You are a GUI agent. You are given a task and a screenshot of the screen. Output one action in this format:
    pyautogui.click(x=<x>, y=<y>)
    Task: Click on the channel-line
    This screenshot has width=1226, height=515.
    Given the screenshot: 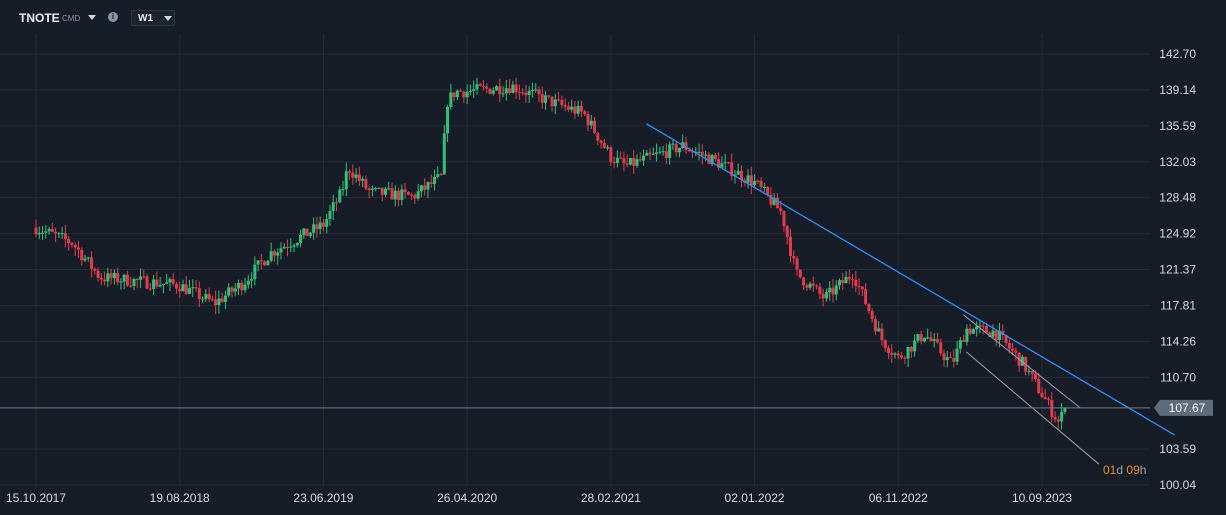 What is the action you would take?
    pyautogui.click(x=1021, y=361)
    